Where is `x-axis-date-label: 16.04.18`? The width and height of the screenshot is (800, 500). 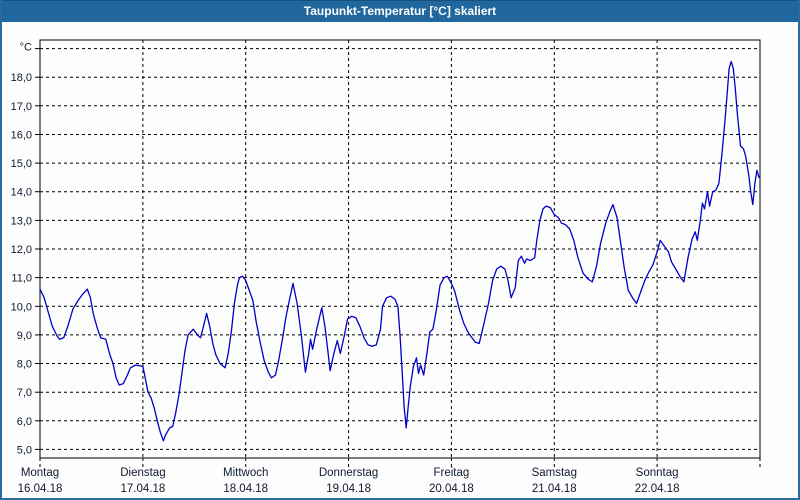 x-axis-date-label: 16.04.18 is located at coordinates (40, 489).